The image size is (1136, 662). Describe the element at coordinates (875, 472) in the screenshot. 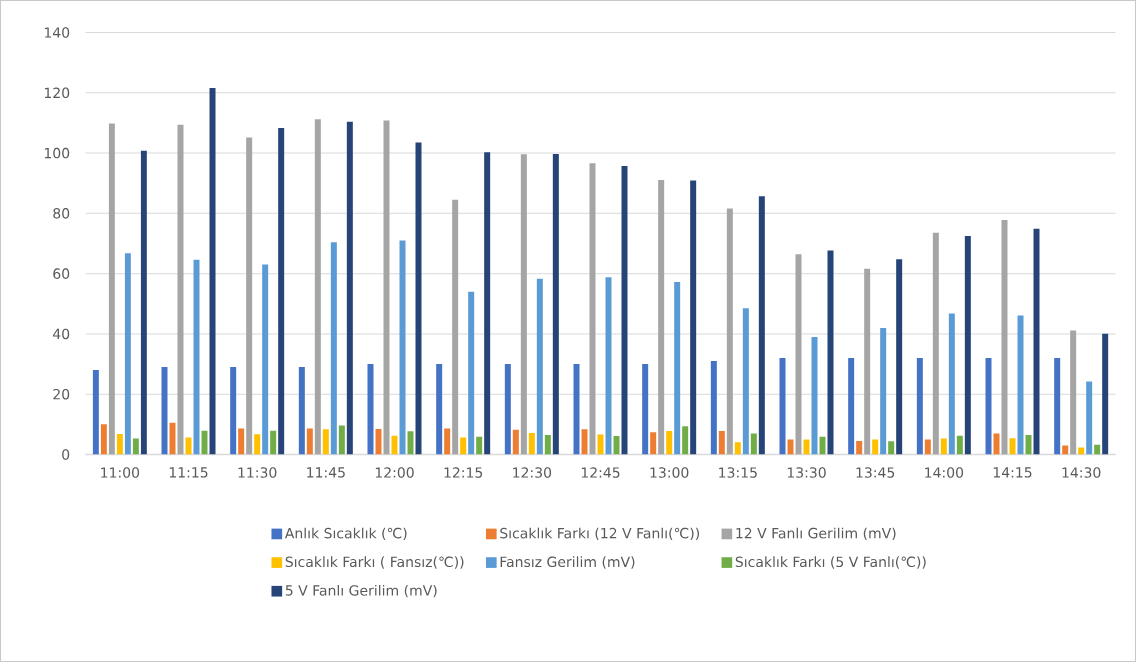

I see `x-tick-label: 13:45` at that location.